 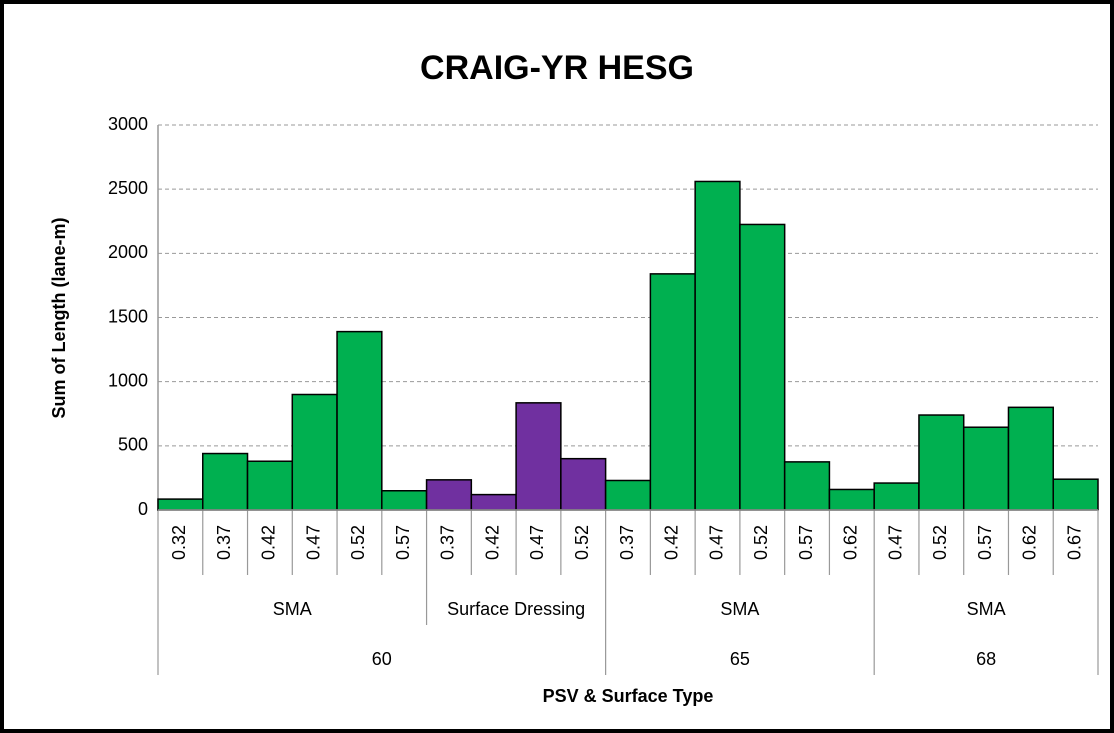 I want to click on y-tick-label: 1000, so click(x=128, y=380).